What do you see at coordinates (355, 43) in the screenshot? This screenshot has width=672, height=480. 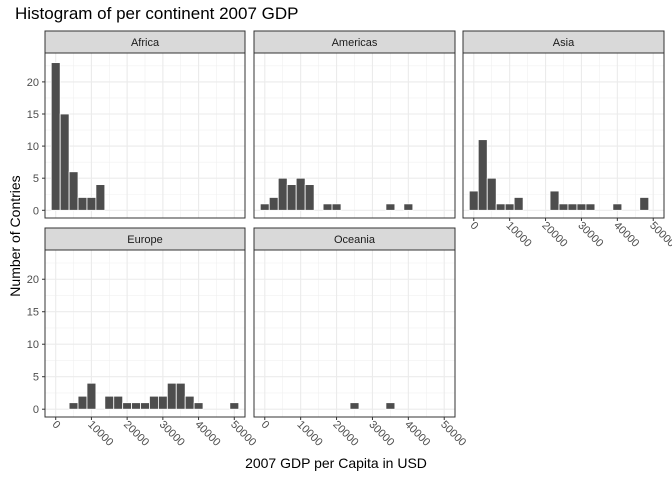 I see `strip-label: Americas` at bounding box center [355, 43].